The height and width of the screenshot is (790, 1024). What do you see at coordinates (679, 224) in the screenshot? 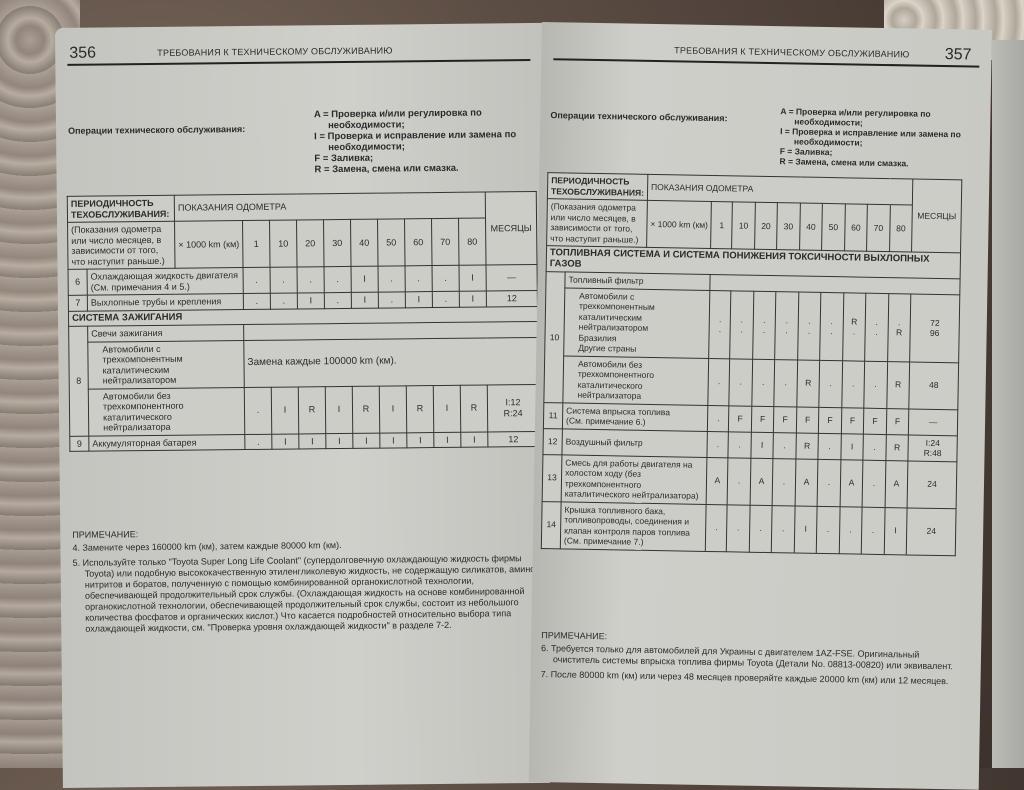
I see `unit-label: × 1000 km (км)` at bounding box center [679, 224].